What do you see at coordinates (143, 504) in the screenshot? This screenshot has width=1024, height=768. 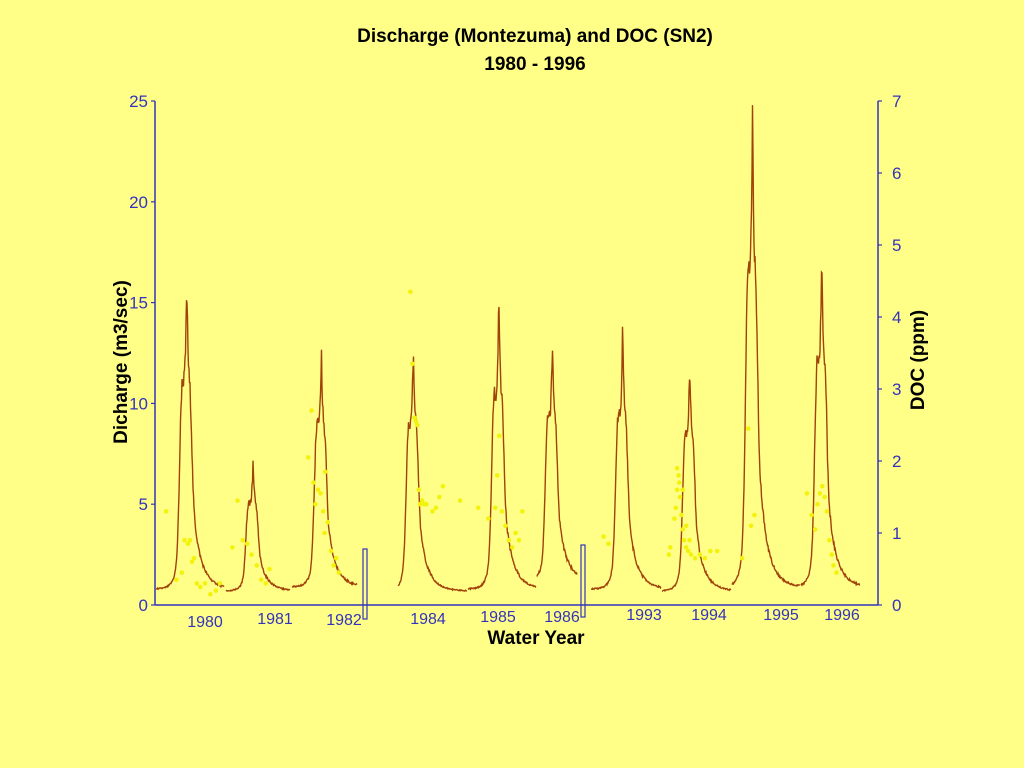 I see `left-y-tick-label: 5` at bounding box center [143, 504].